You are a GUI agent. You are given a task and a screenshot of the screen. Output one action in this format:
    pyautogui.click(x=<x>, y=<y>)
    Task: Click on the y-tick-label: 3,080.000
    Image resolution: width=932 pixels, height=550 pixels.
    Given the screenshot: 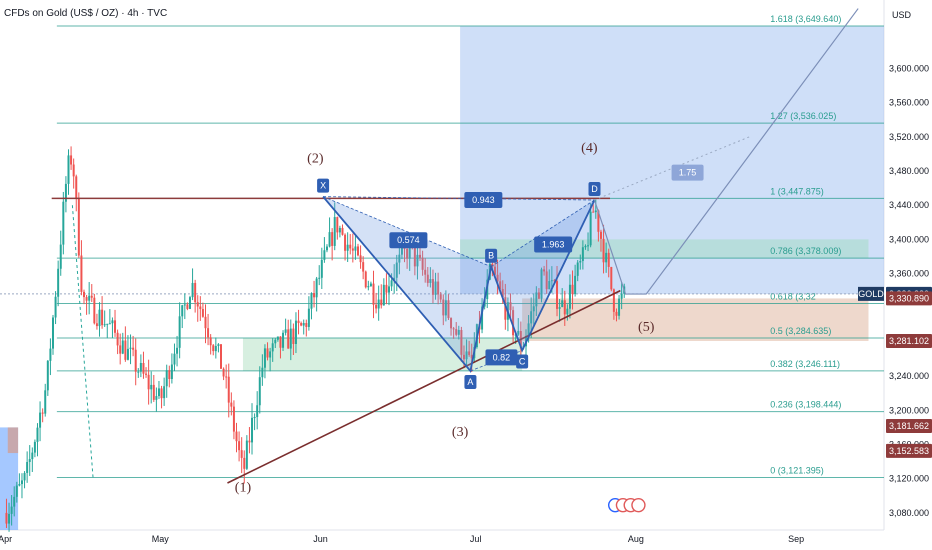 What is the action you would take?
    pyautogui.click(x=909, y=513)
    